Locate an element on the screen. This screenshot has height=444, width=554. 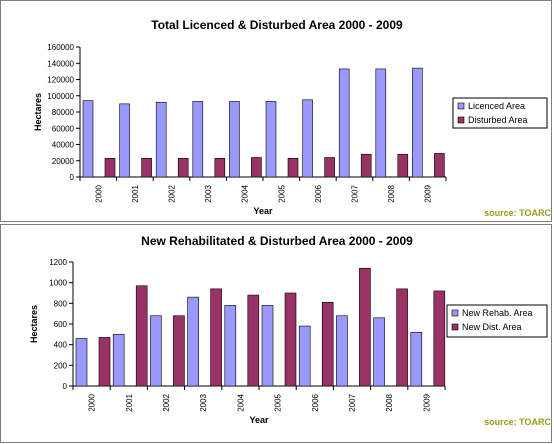
y-tick-label: 1000 is located at coordinates (58, 283).